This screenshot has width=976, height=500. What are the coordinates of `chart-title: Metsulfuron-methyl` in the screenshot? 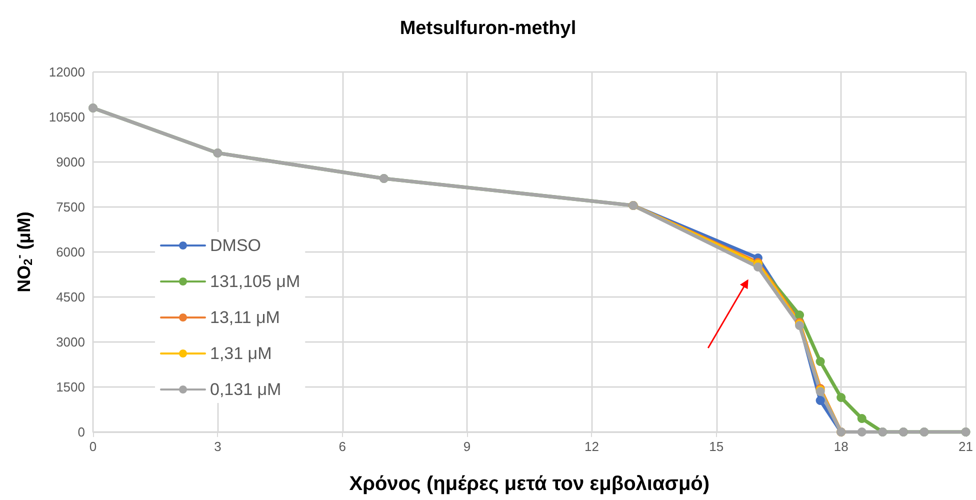 It's located at (488, 28).